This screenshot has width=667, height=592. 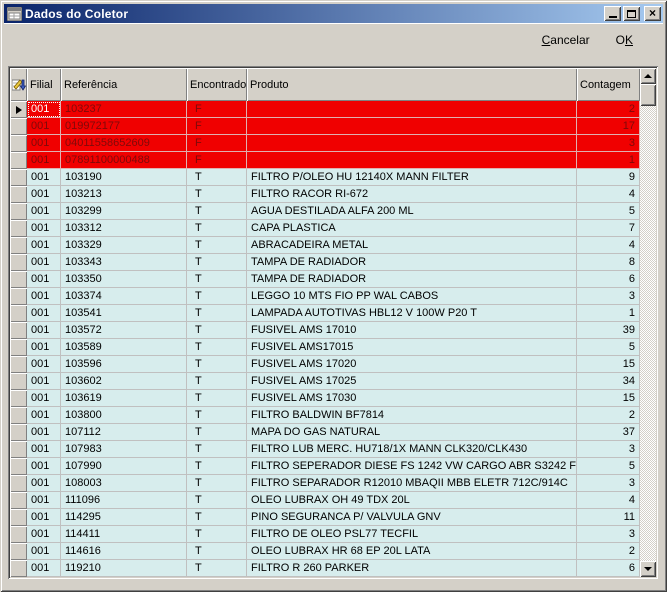 I want to click on cell-produto: OLEO LUBRAX HR 68 EP 20L LATA, so click(x=412, y=551).